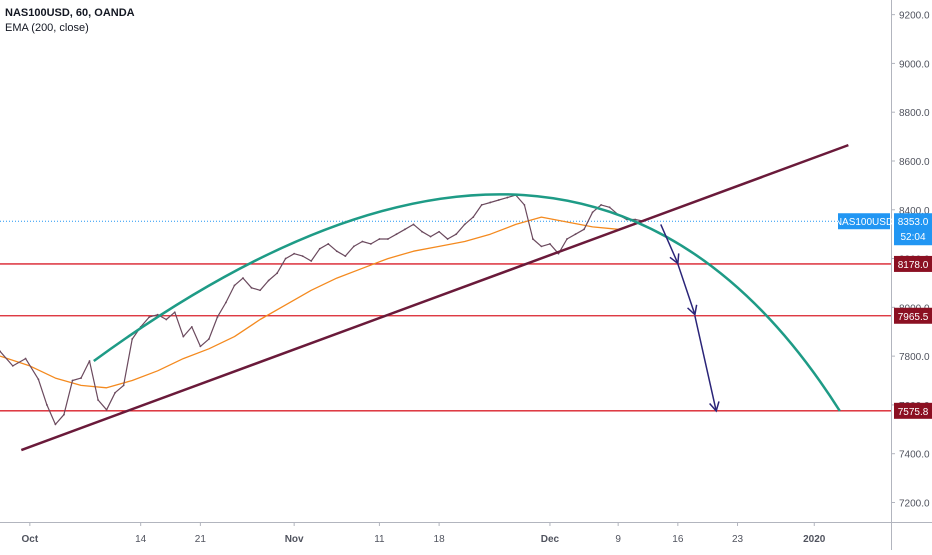  I want to click on x-tick-label: 18, so click(440, 539).